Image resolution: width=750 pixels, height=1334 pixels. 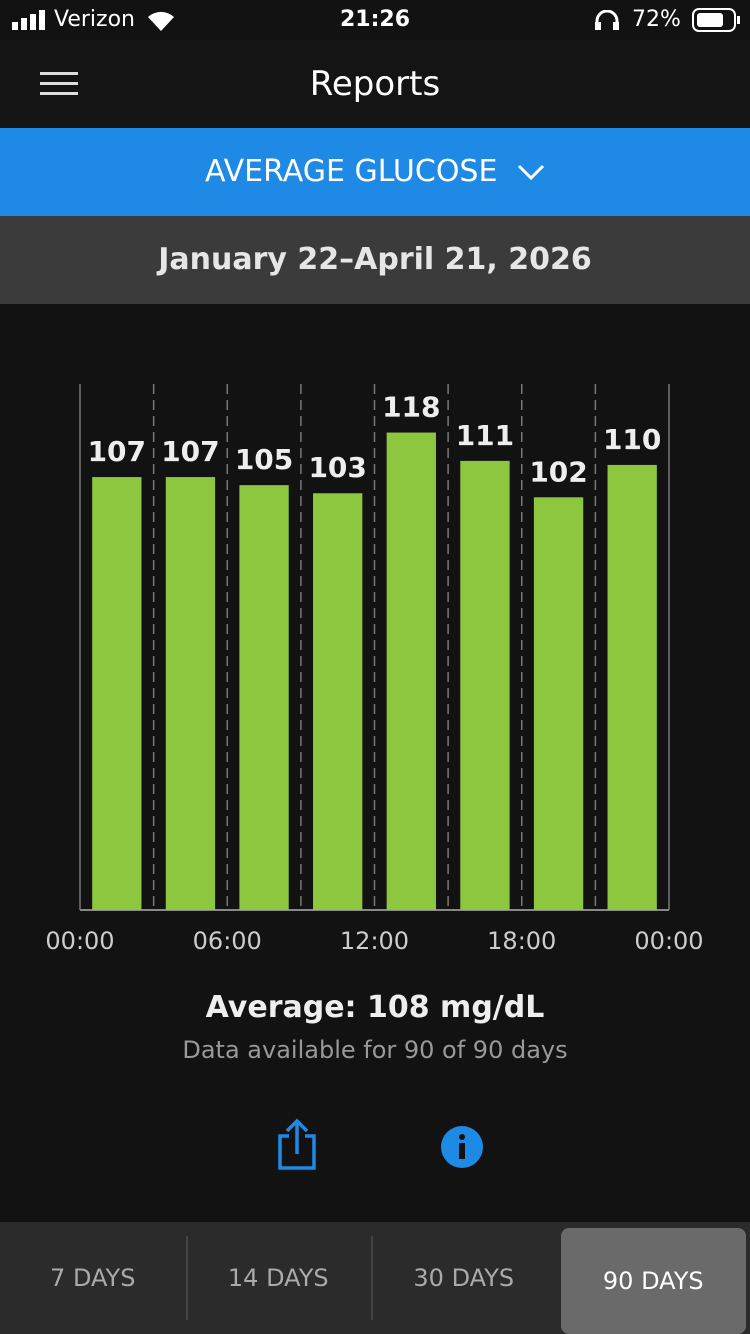 I want to click on report-selector: AVERAGE GLUCOSE, so click(x=375, y=172).